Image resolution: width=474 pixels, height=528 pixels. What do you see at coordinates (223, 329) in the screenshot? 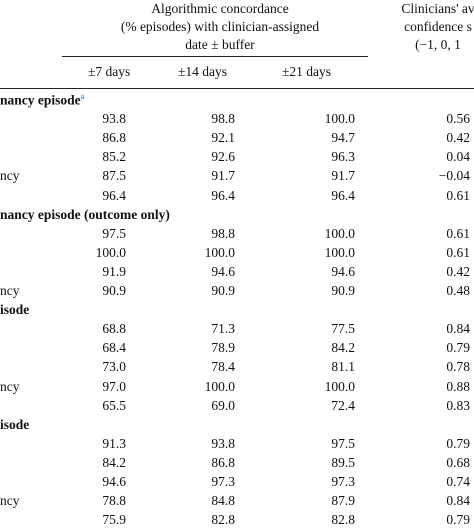
I see `concordance-cell: 71.3` at bounding box center [223, 329].